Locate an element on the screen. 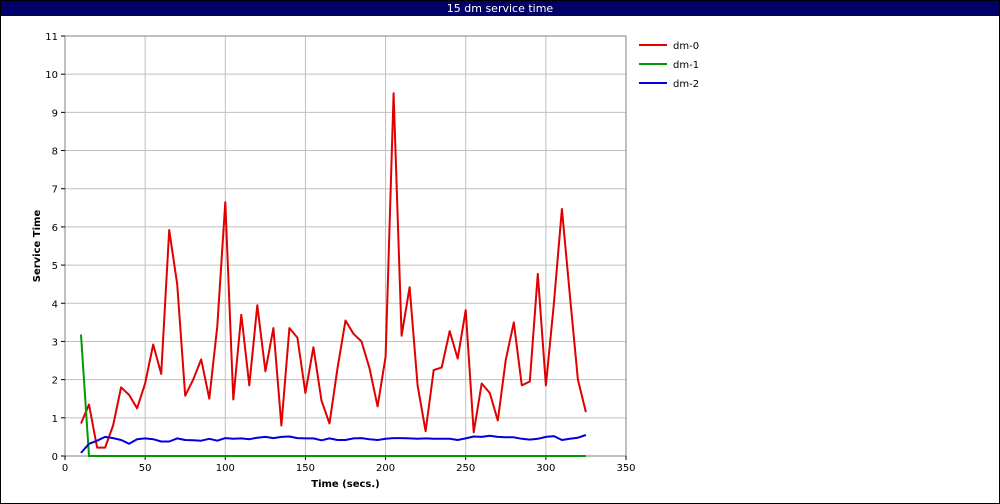 The image size is (1000, 504). x-tick-label: 250 is located at coordinates (465, 468).